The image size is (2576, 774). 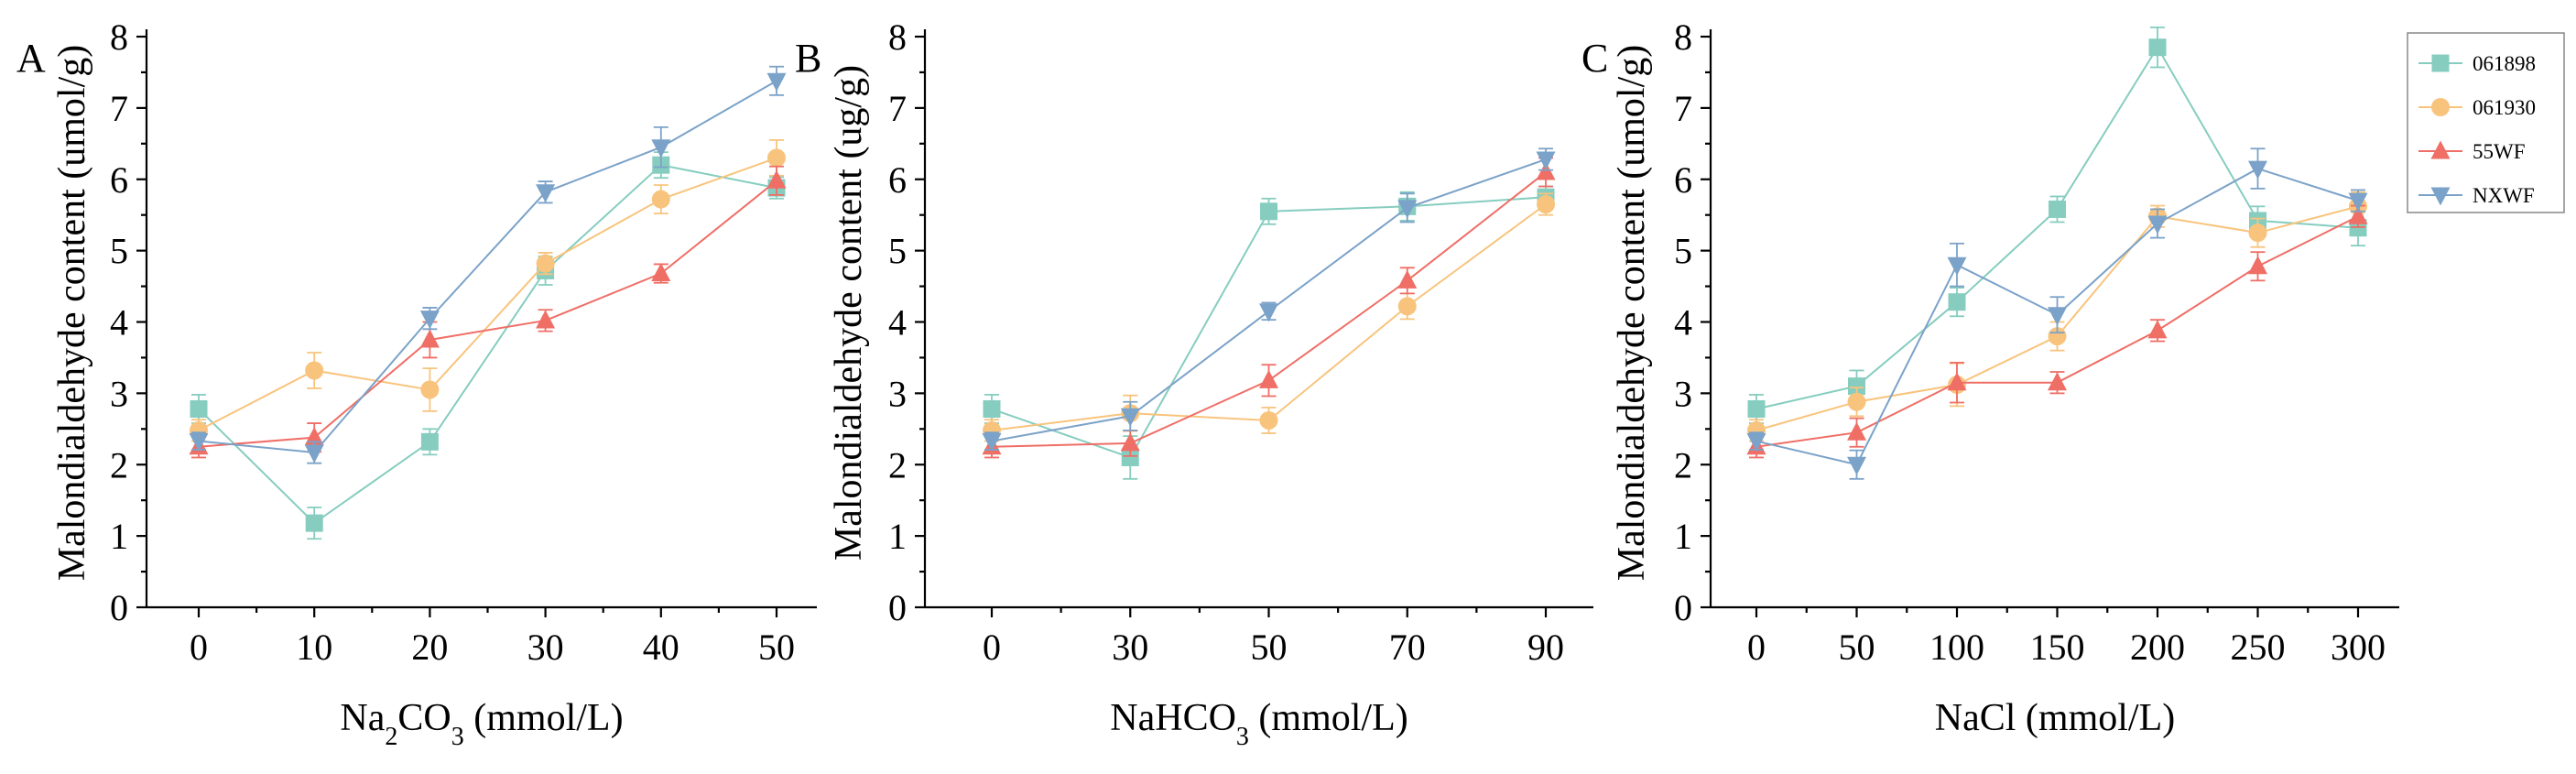 I want to click on x-tick-label: 40, so click(x=661, y=647).